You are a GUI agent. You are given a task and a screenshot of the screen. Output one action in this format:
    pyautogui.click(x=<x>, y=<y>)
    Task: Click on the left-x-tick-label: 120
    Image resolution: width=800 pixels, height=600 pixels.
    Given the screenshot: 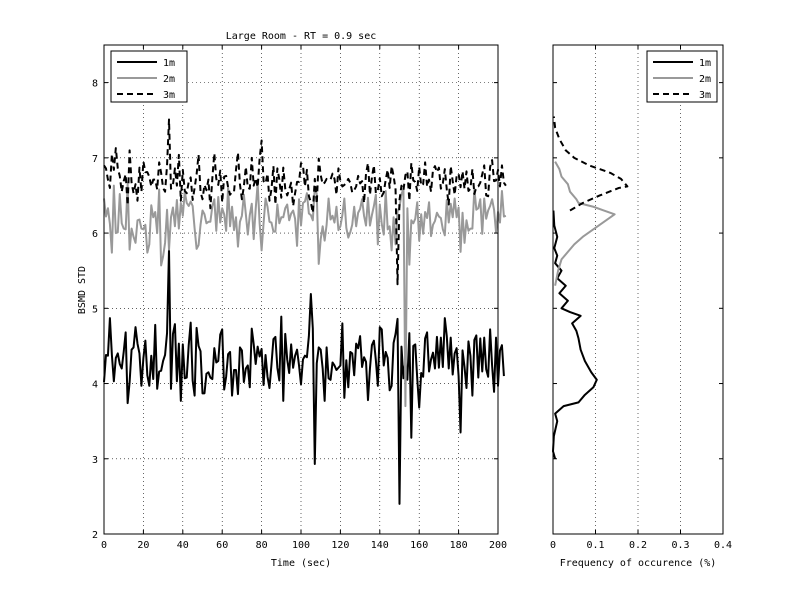 What is the action you would take?
    pyautogui.click(x=340, y=545)
    